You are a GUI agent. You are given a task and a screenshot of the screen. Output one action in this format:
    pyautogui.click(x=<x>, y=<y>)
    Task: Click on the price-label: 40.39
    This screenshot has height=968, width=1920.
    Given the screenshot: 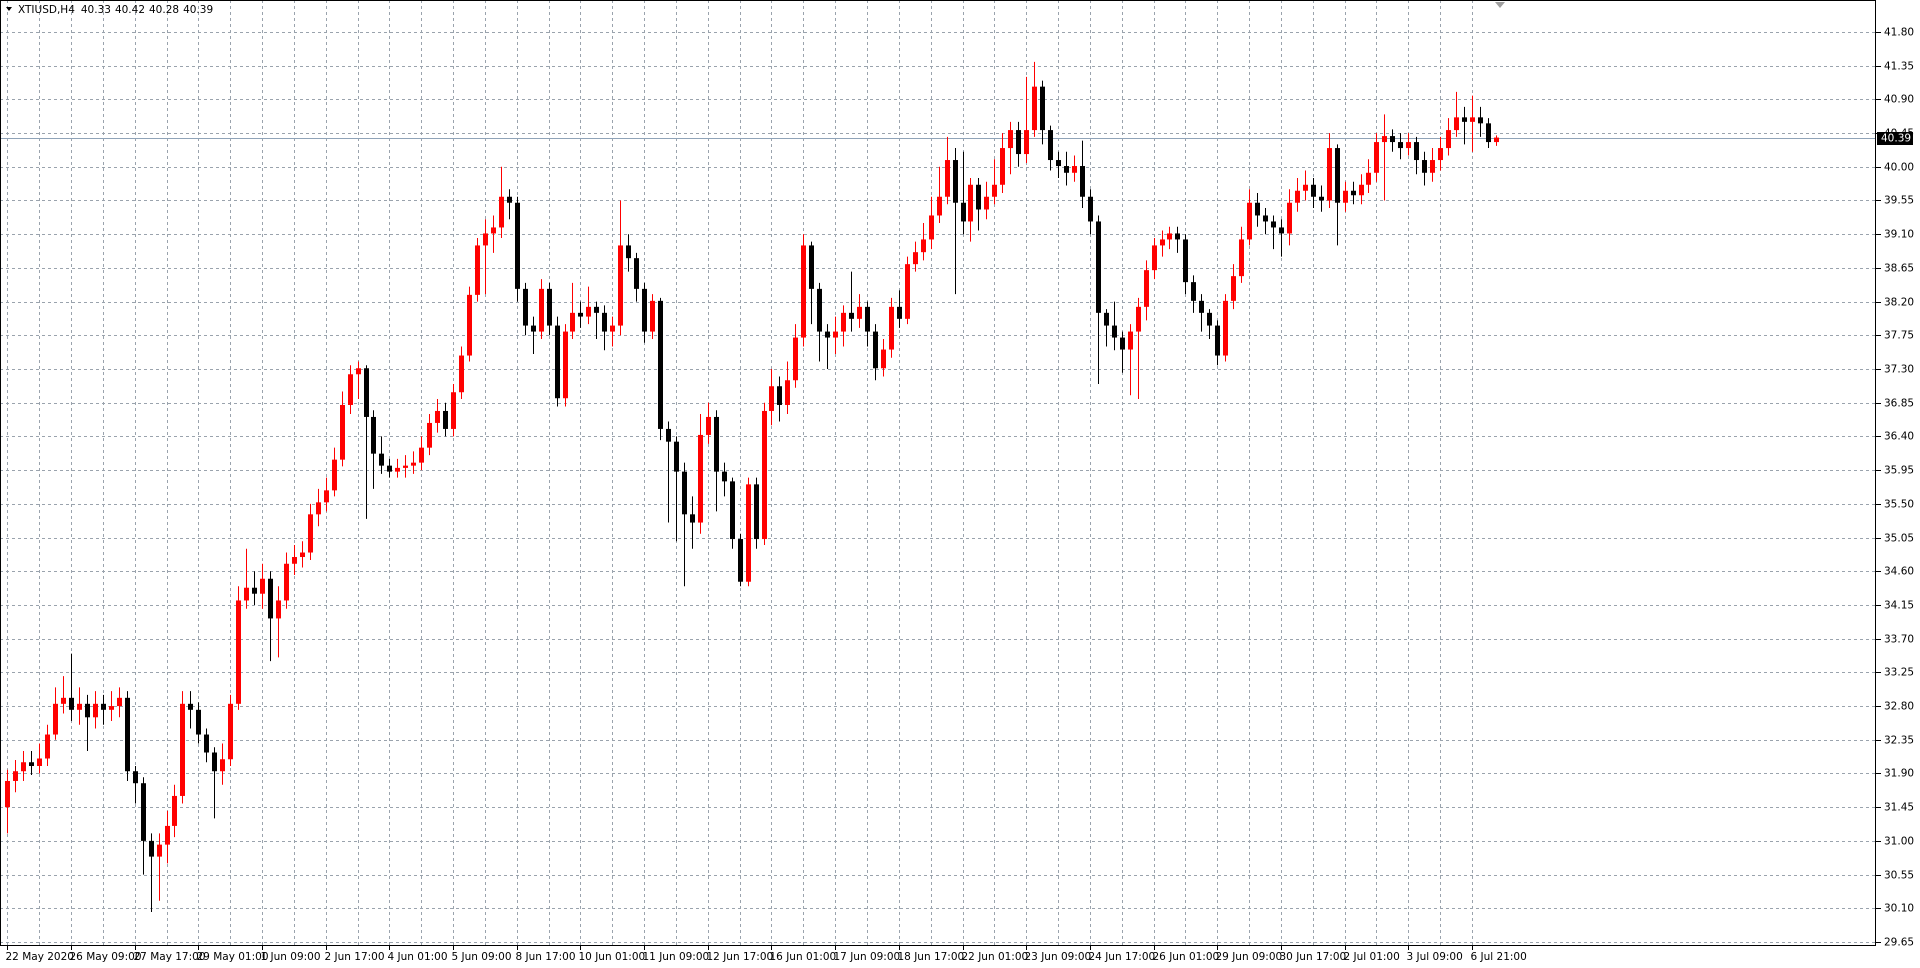 What is the action you would take?
    pyautogui.click(x=1896, y=139)
    